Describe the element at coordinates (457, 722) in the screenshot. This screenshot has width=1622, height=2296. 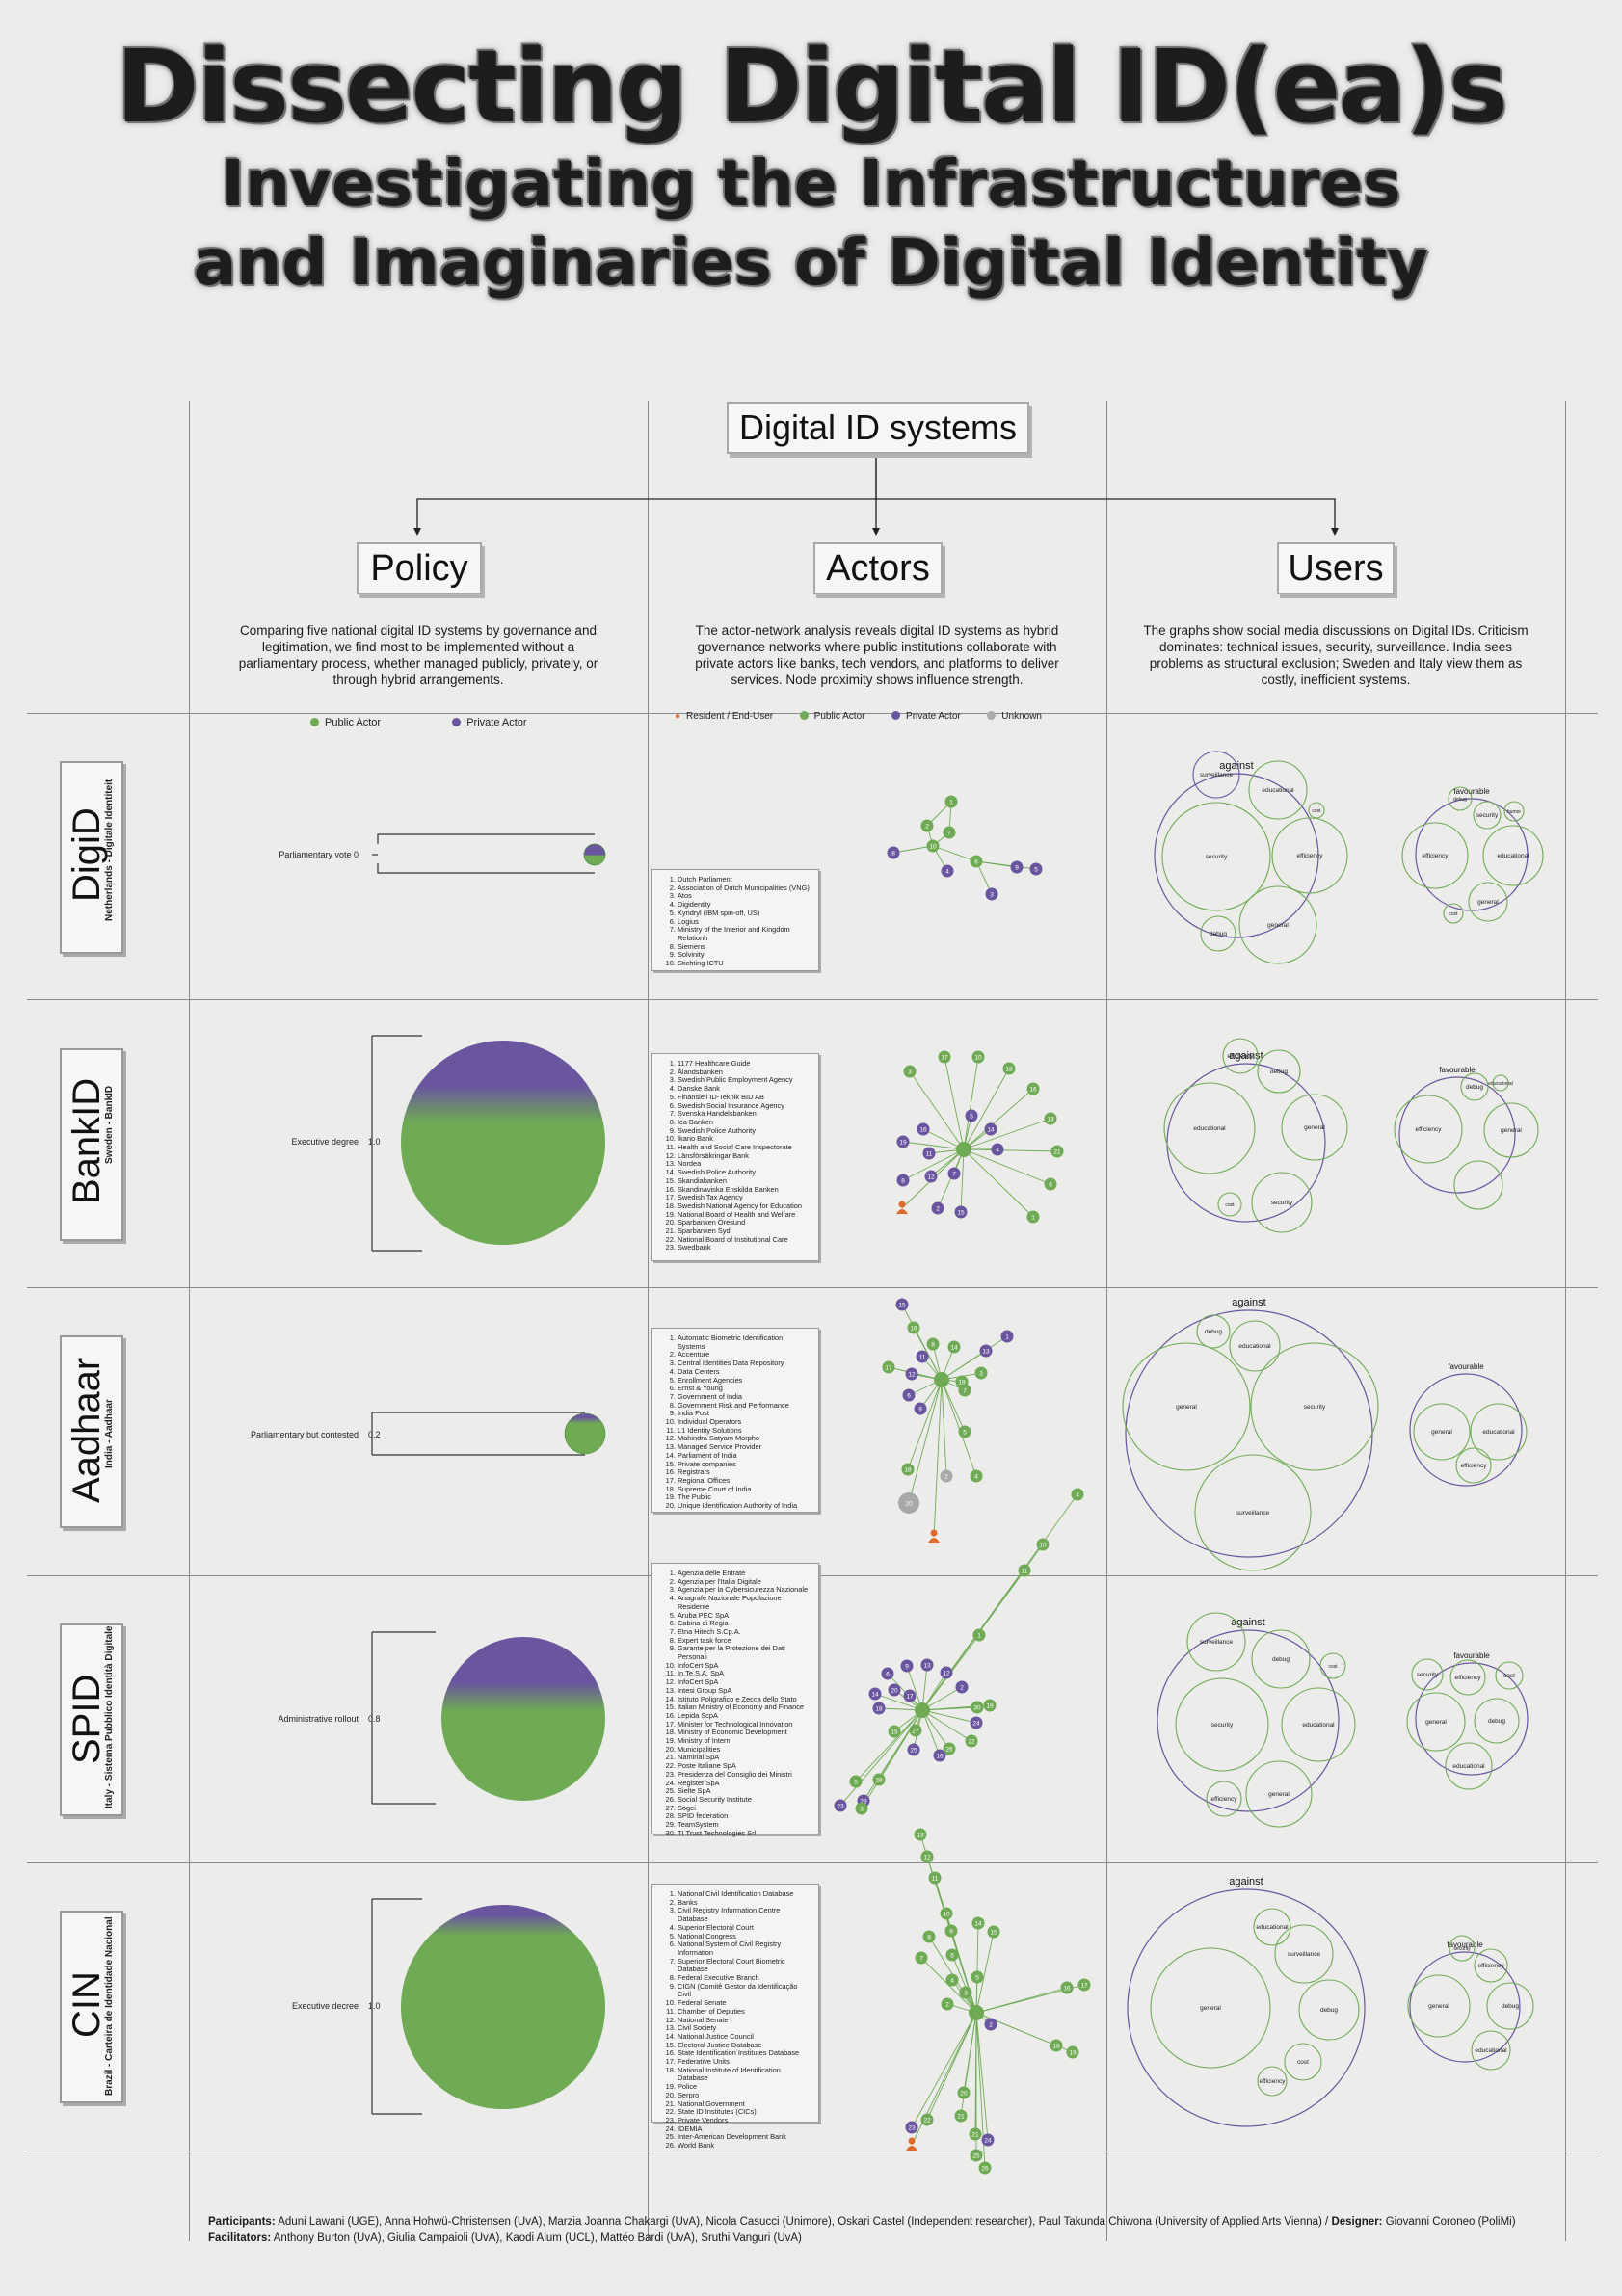
I see `legend-private-dot` at that location.